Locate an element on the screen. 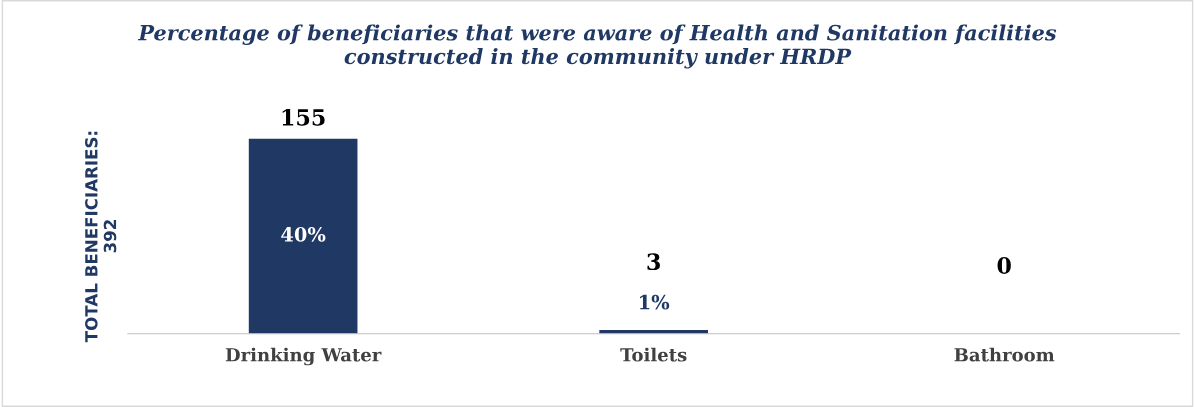  data-label: 3 is located at coordinates (653, 262).